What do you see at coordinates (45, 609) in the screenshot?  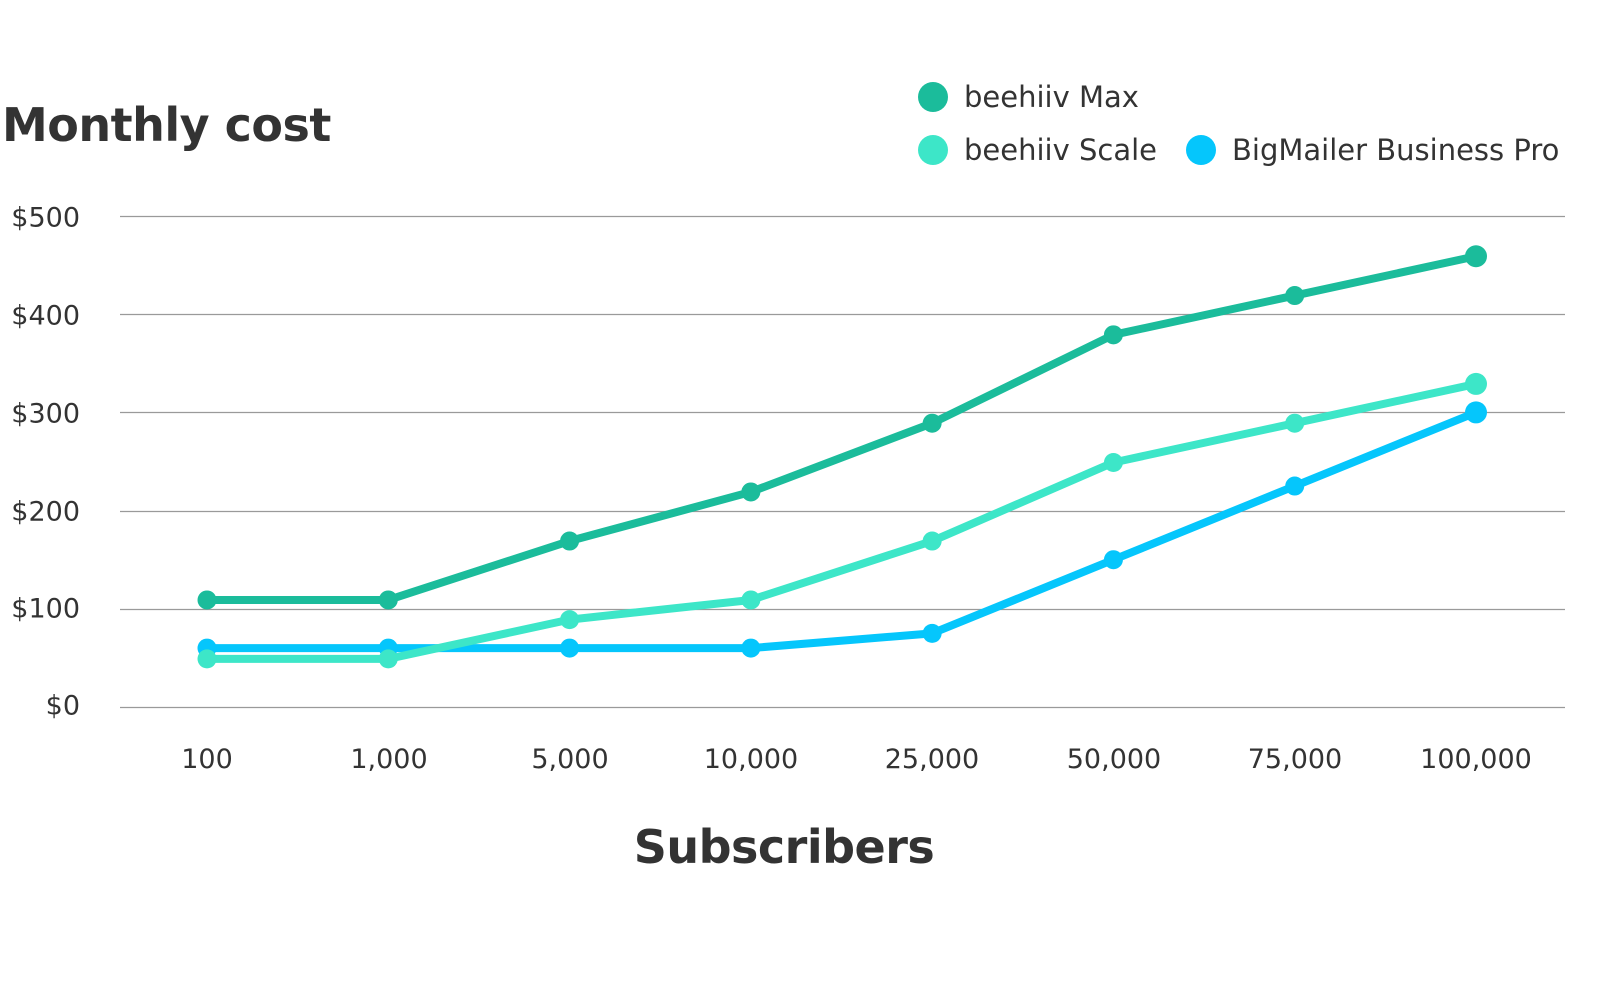 I see `y-tick-label: $100` at bounding box center [45, 609].